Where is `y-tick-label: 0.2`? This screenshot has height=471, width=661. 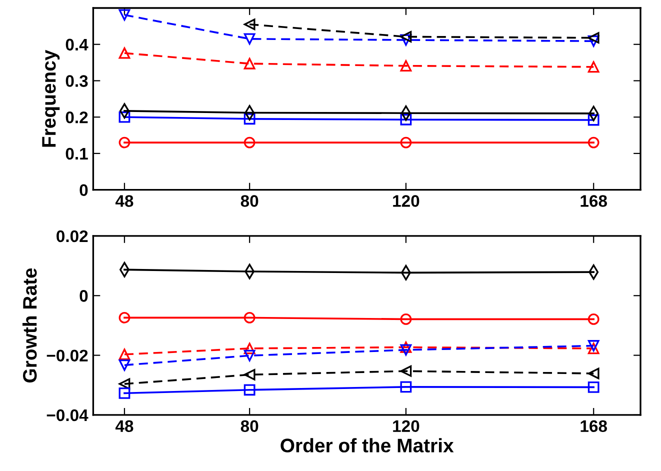
y-tick-label: 0.2 is located at coordinates (77, 117).